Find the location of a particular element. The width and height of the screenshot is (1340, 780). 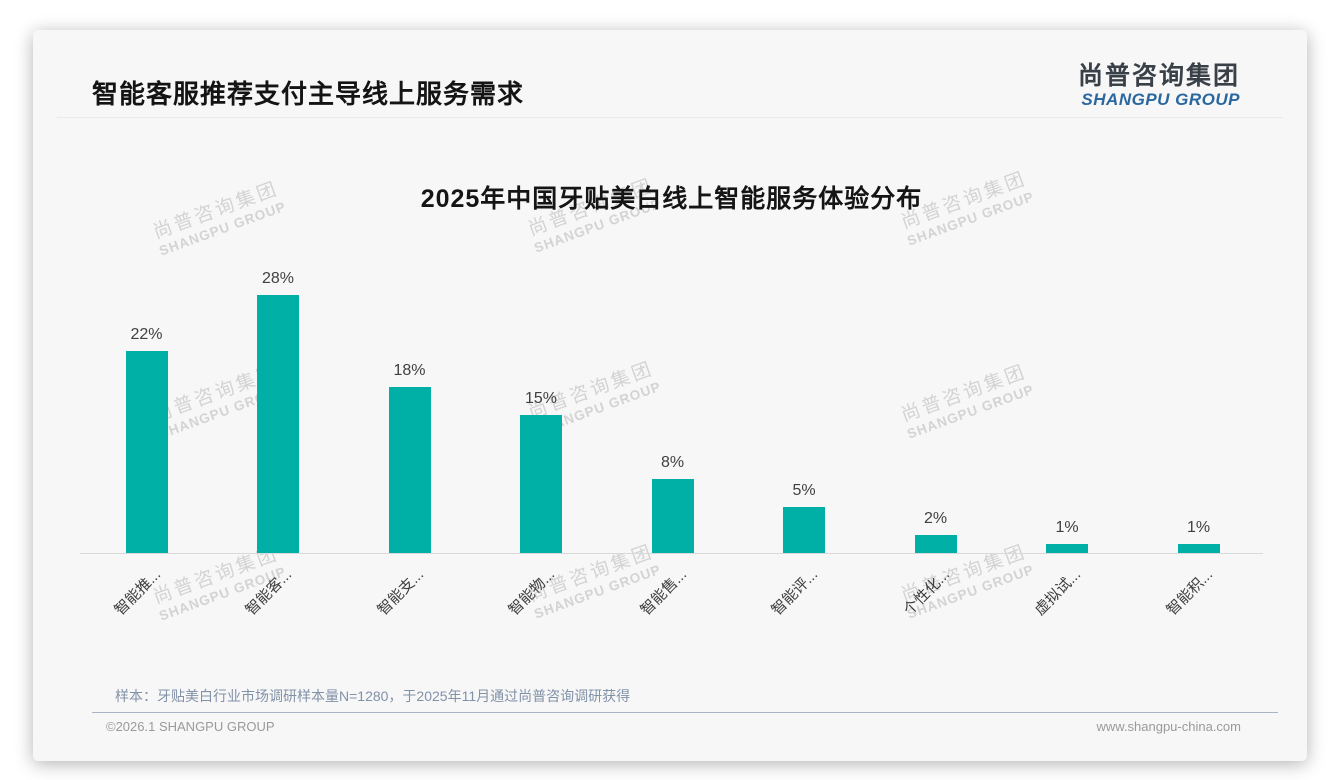

company-logo: 尚普咨询集团 SHANGPU GROUP is located at coordinates (1134, 85).